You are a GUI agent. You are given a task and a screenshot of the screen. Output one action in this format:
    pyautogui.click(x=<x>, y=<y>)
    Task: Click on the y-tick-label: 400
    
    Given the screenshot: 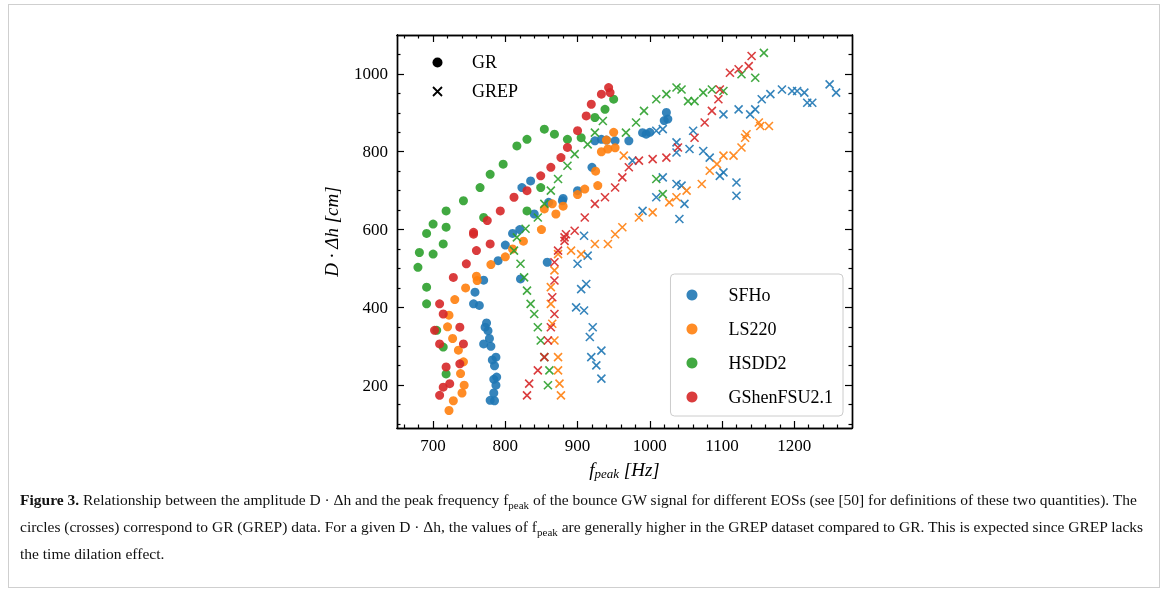 What is the action you would take?
    pyautogui.click(x=375, y=307)
    